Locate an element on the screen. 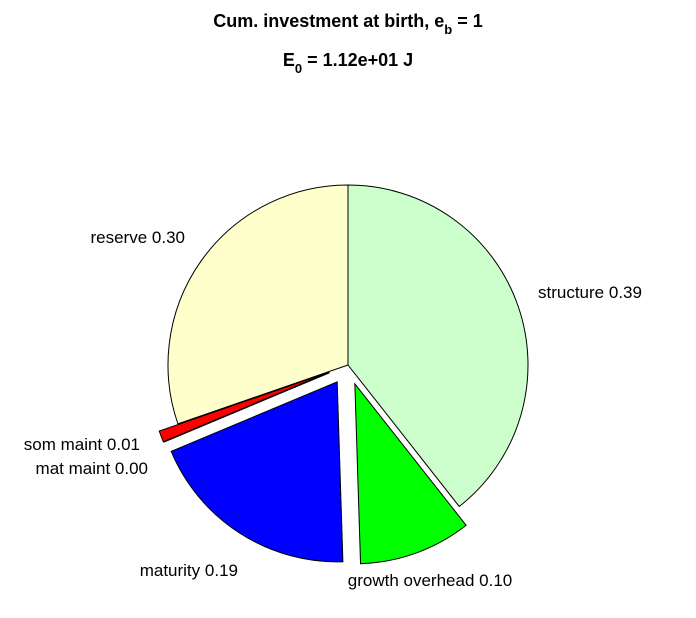 This screenshot has width=696, height=618. slice-value: 0.00 is located at coordinates (131, 468).